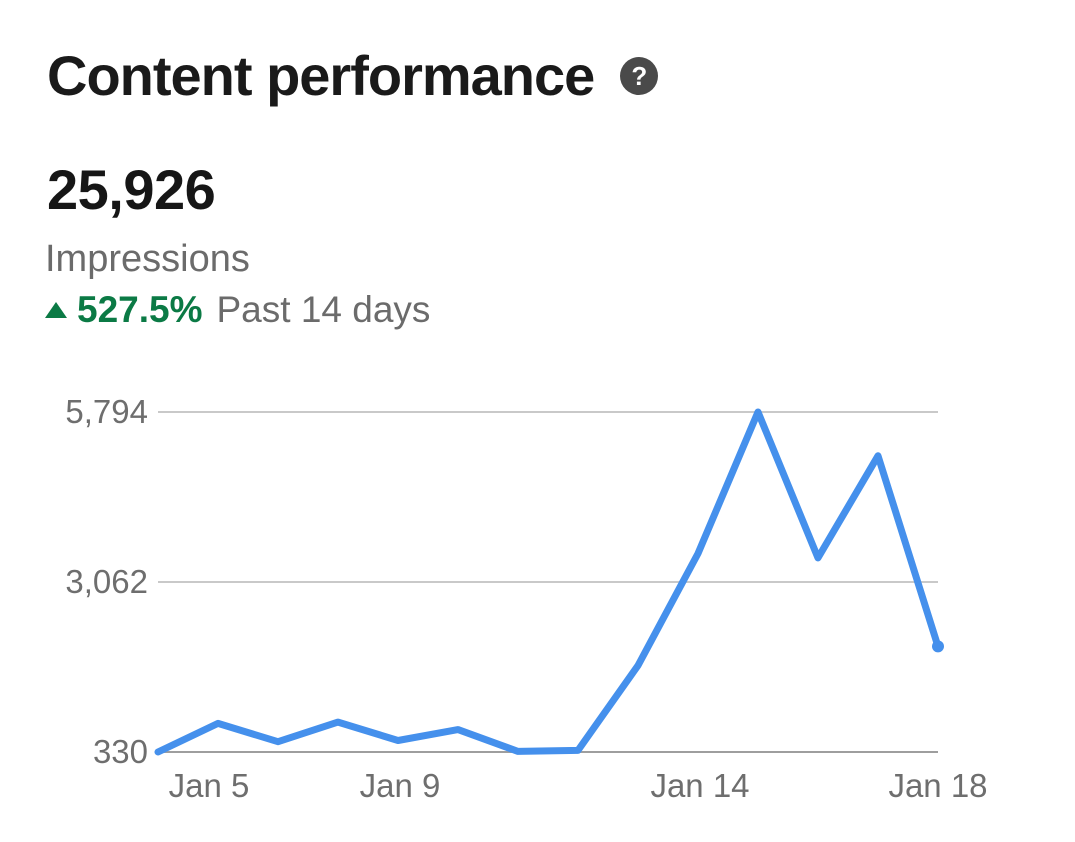  Describe the element at coordinates (131, 189) in the screenshot. I see `impressions-total-value: 25,926` at that location.